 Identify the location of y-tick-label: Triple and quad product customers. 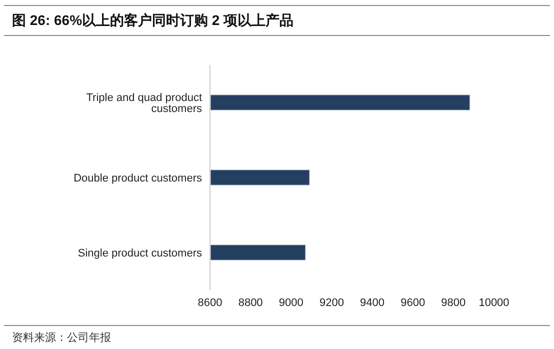
(144, 103).